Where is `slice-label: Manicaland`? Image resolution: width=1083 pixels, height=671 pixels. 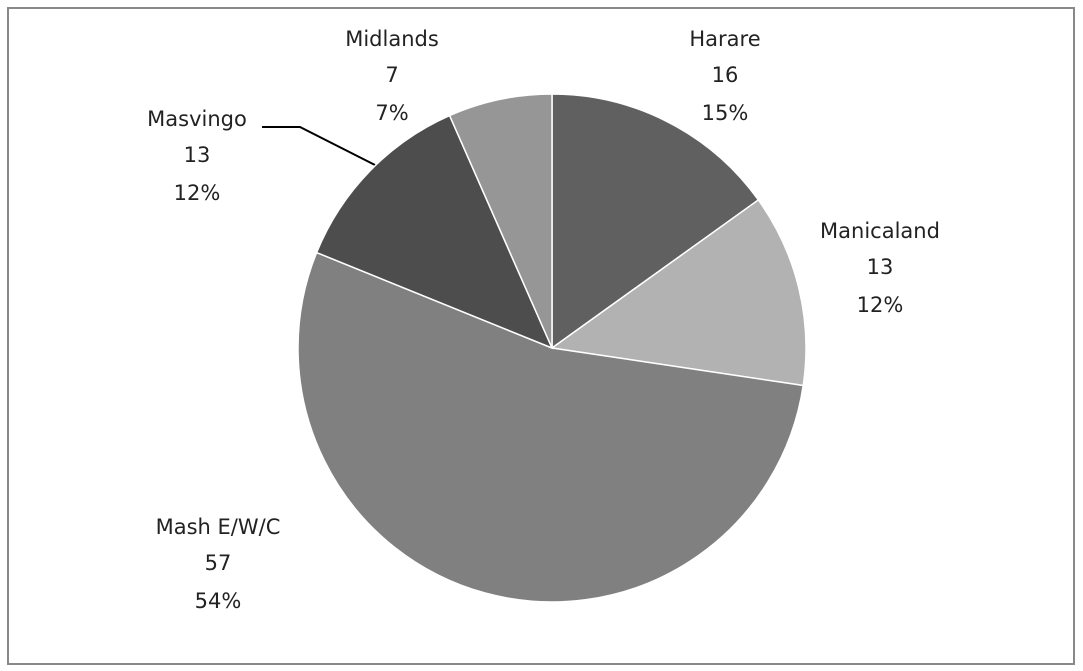
slice-label: Manicaland is located at coordinates (880, 231).